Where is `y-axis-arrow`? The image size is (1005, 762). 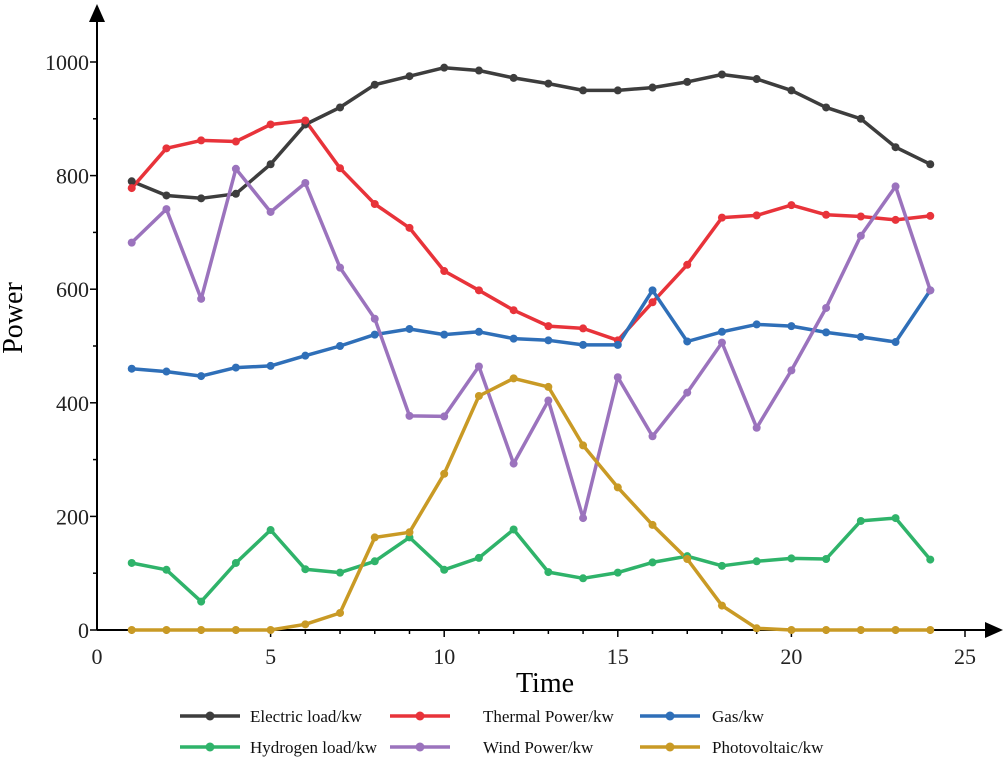 y-axis-arrow is located at coordinates (97, 13).